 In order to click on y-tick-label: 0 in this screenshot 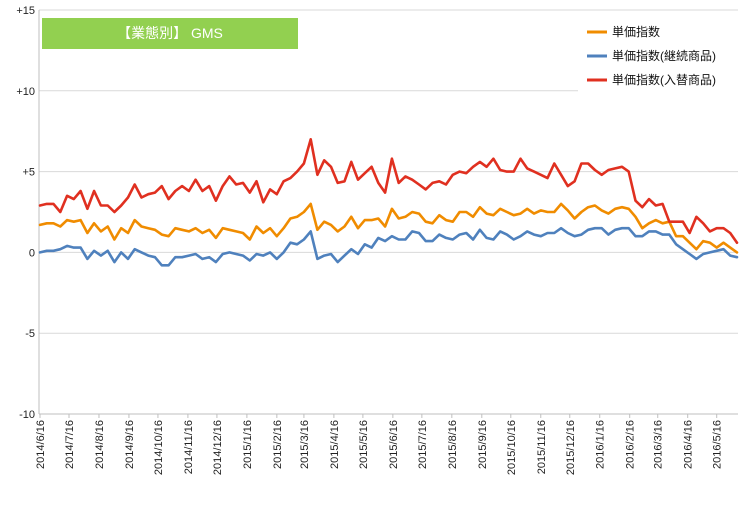, I will do `click(32, 253)`.